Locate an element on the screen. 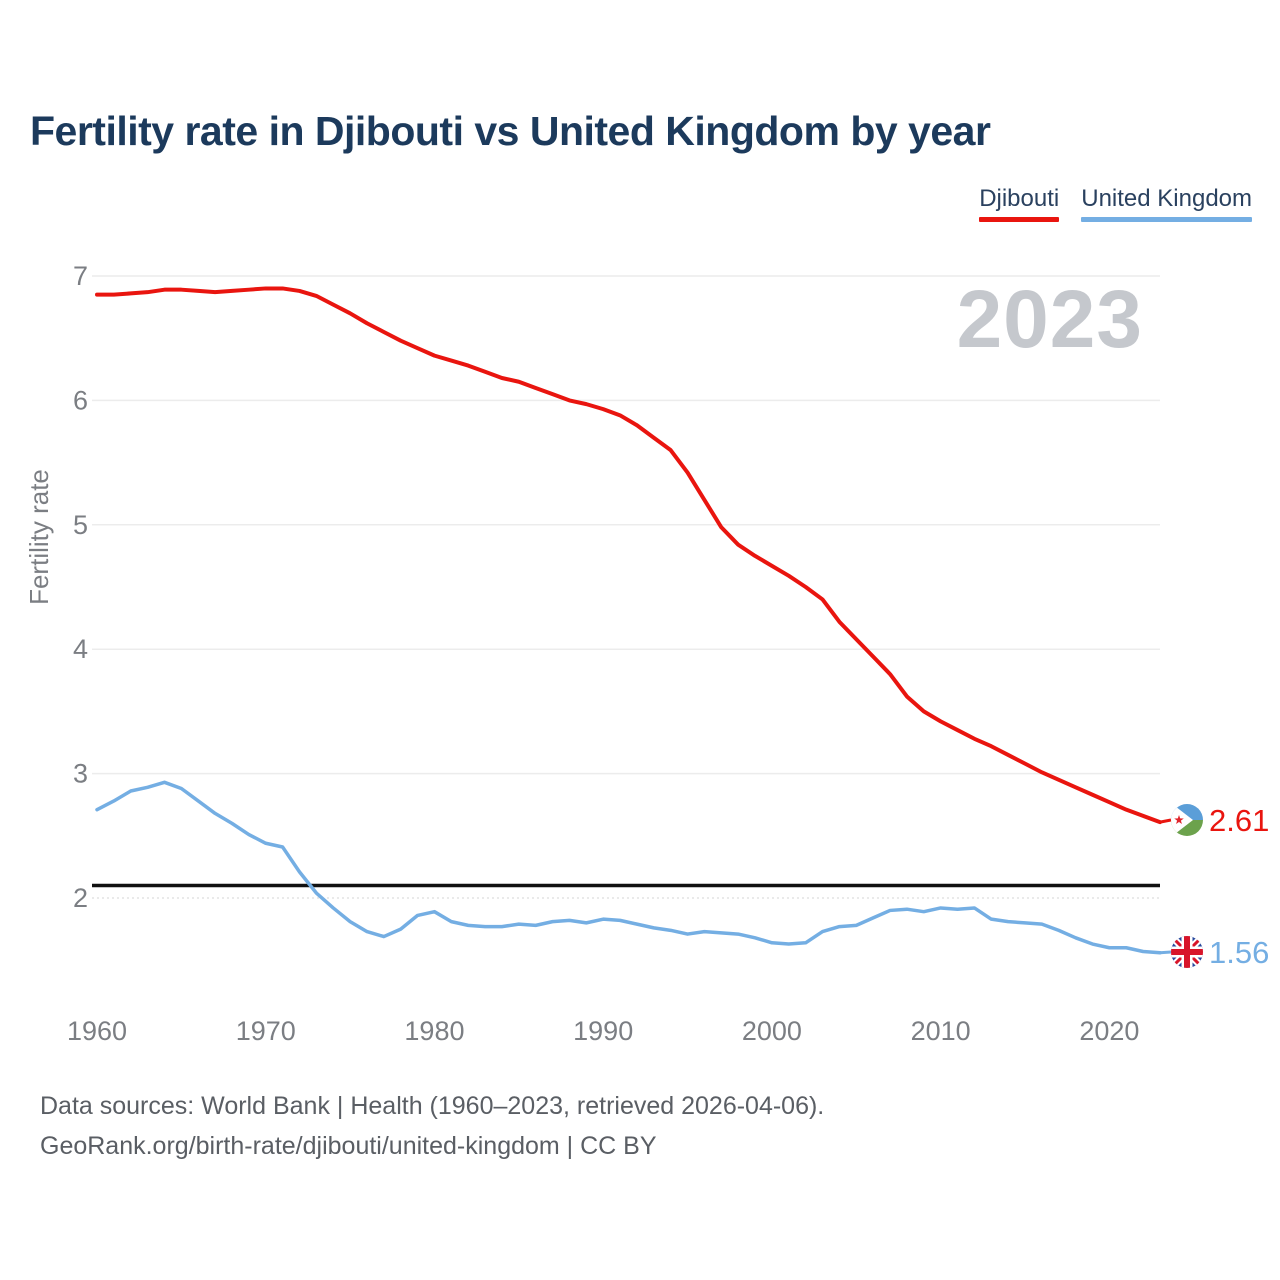 The height and width of the screenshot is (1280, 1280). legend: Djibouti United Kingdom is located at coordinates (1115, 203).